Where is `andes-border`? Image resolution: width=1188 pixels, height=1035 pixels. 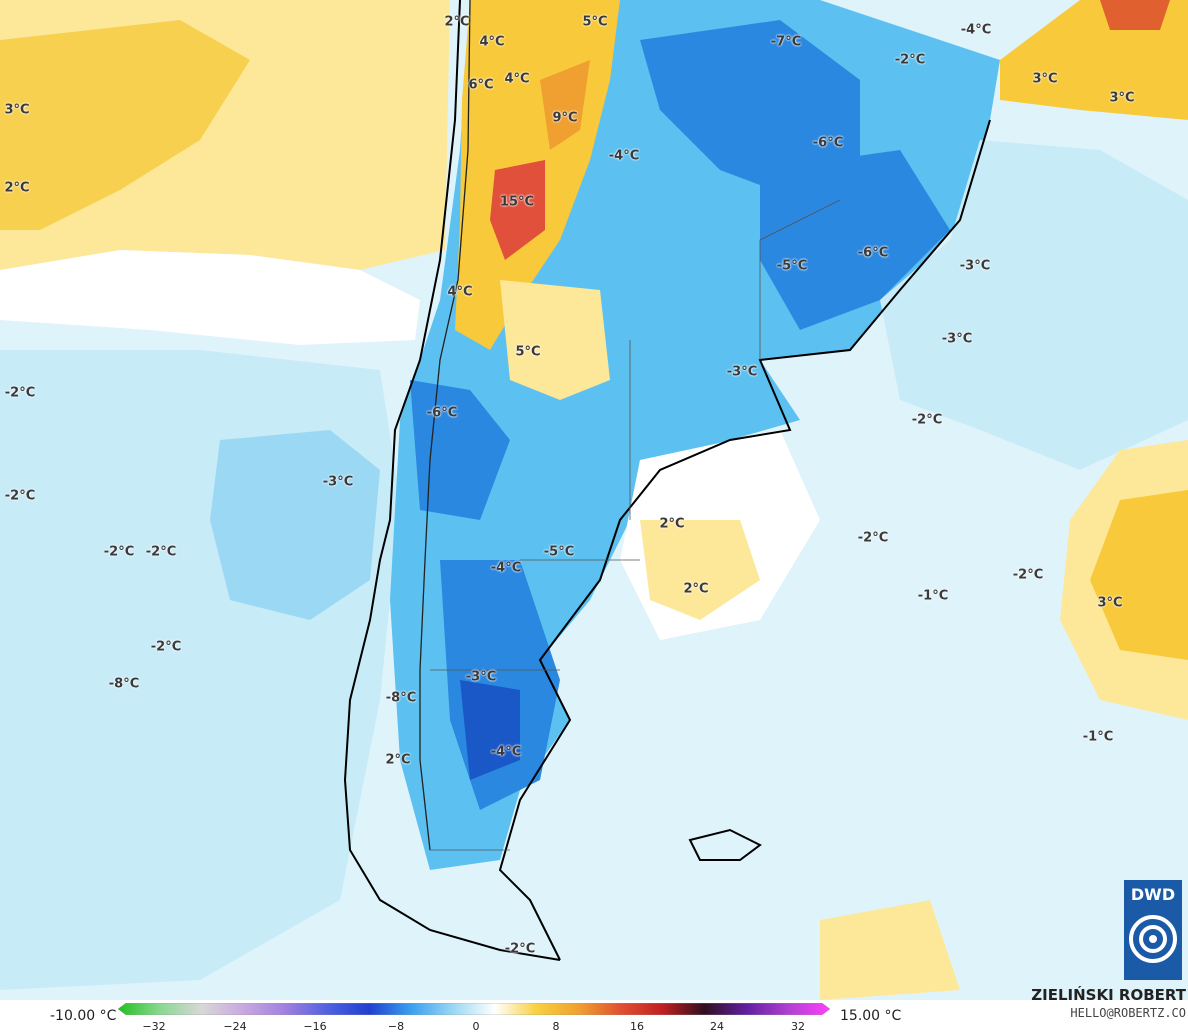 andes-border is located at coordinates (445, 425).